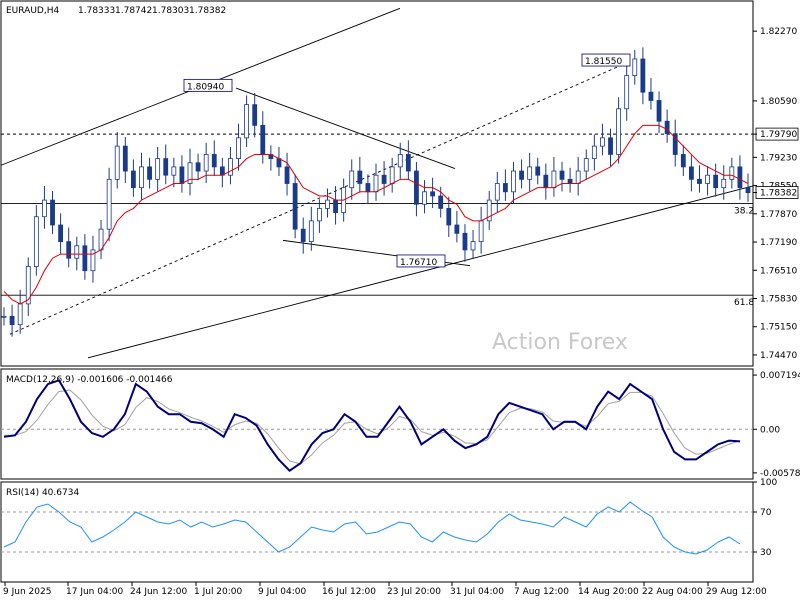  Describe the element at coordinates (32, 11) in the screenshot. I see `price-title: EURAUD,H4` at that location.